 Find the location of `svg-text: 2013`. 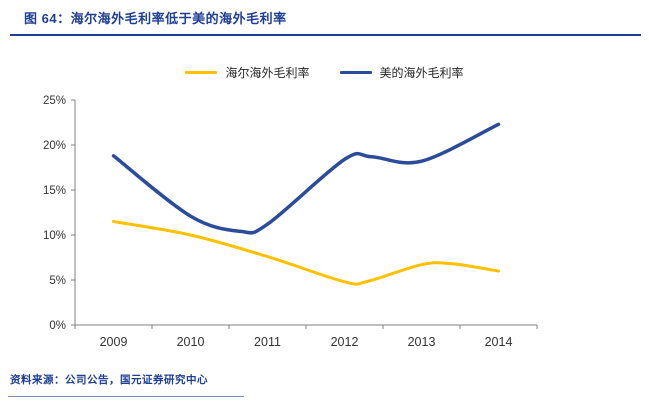

svg-text: 2013 is located at coordinates (422, 342).